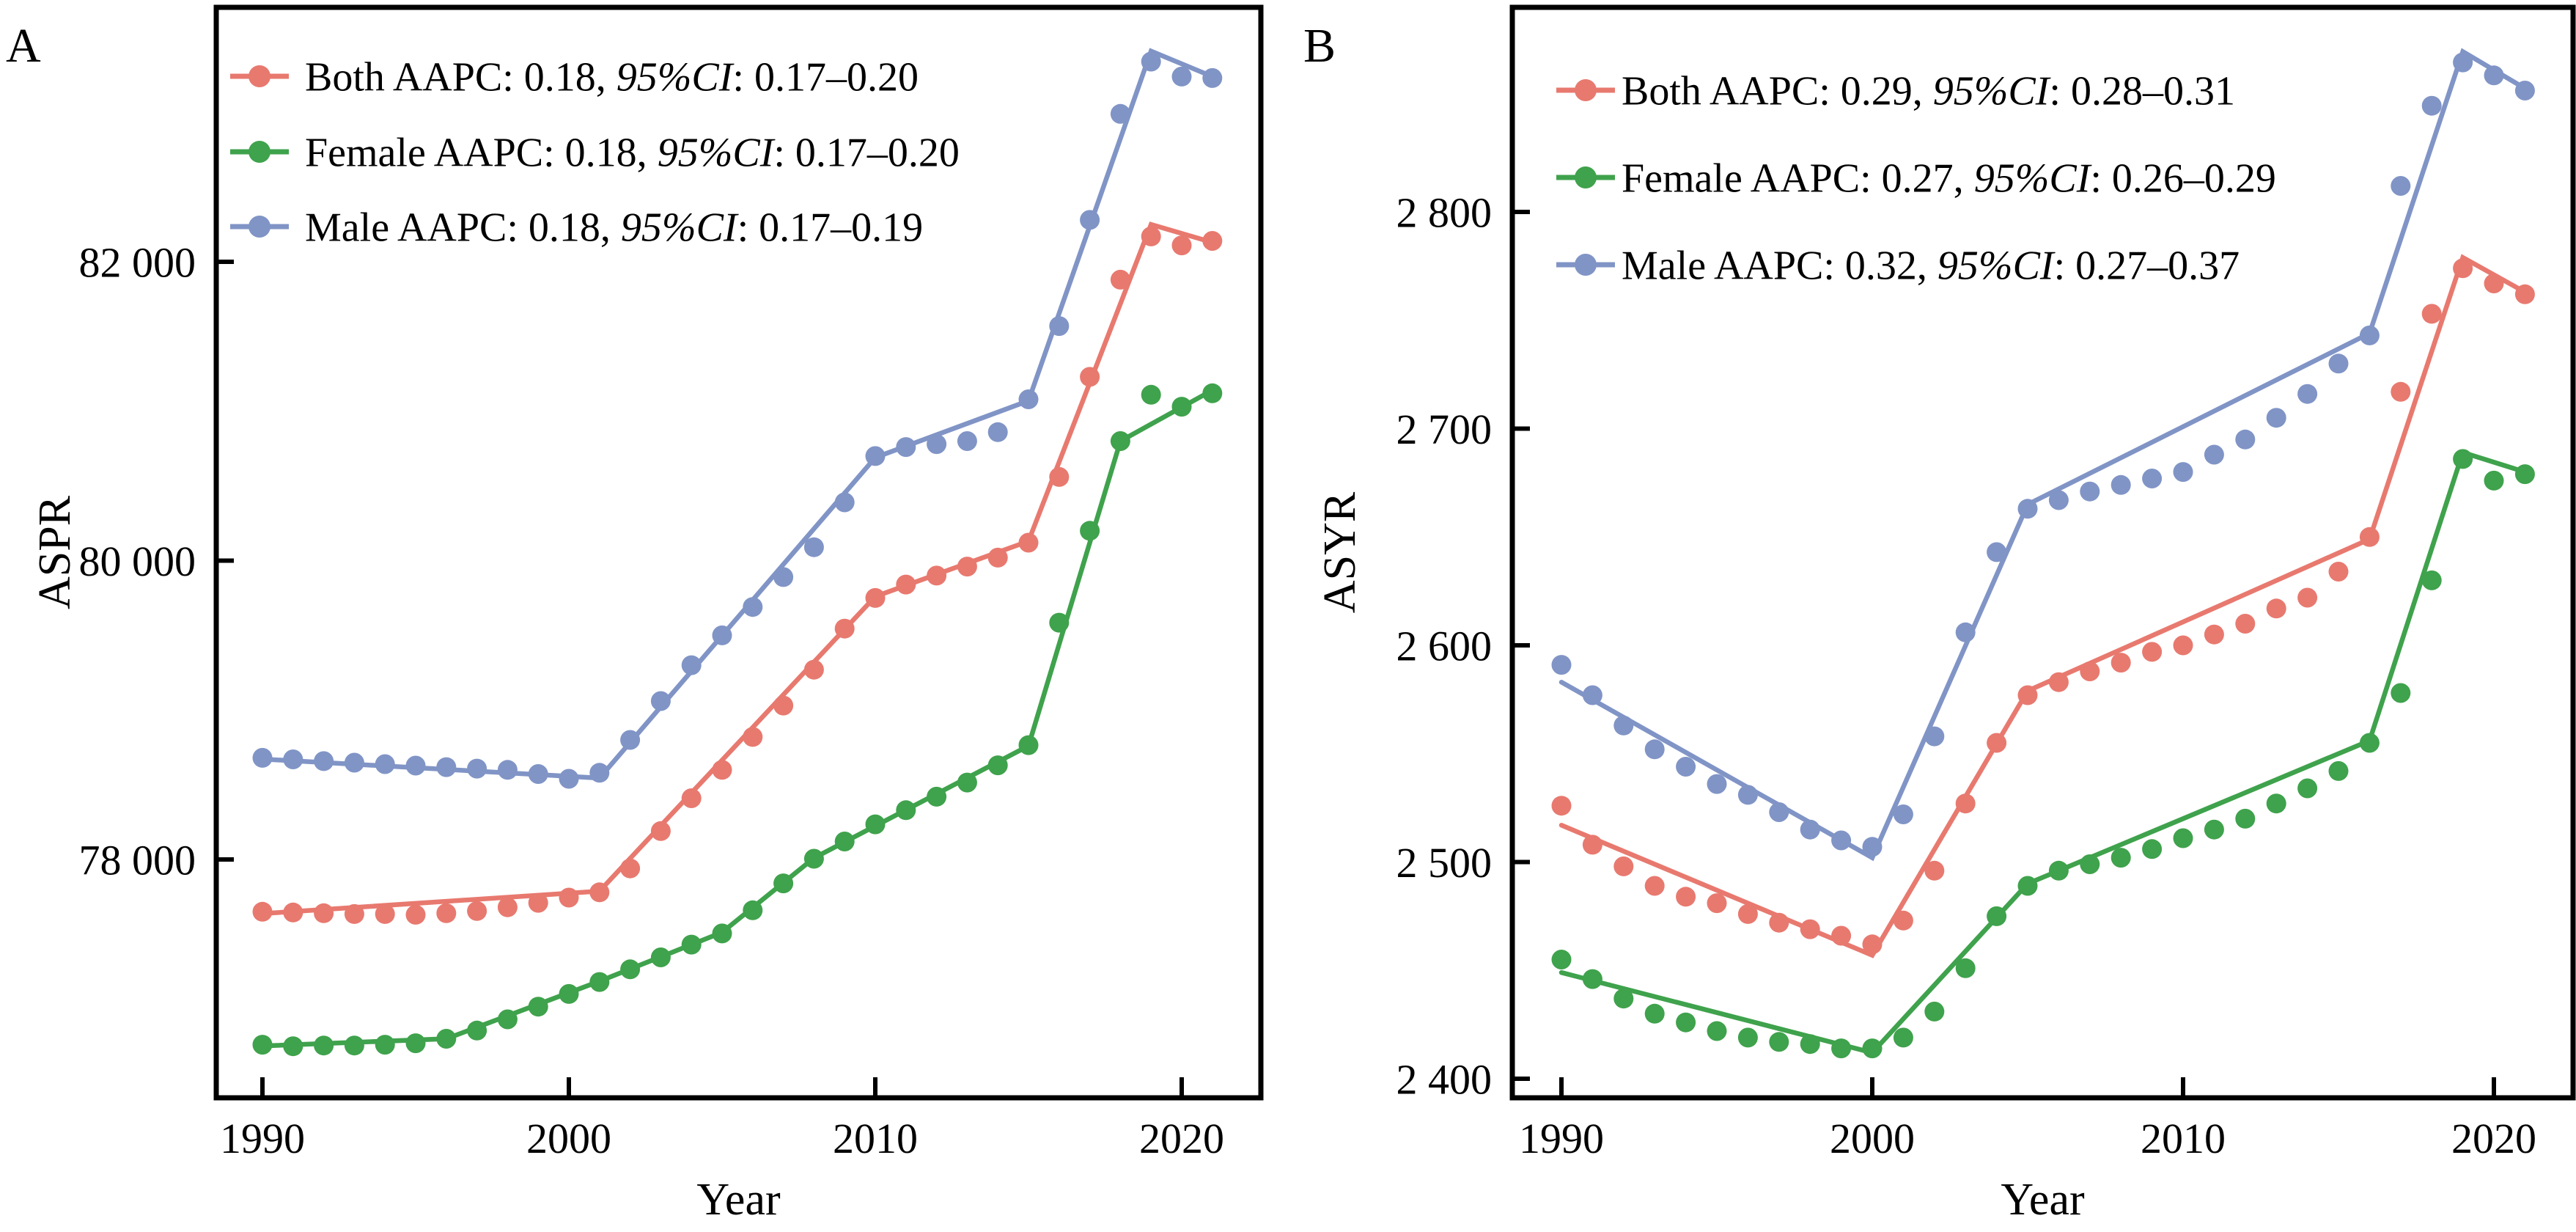 The image size is (2576, 1232). What do you see at coordinates (2493, 1138) in the screenshot?
I see `x-tick-label: 2020` at bounding box center [2493, 1138].